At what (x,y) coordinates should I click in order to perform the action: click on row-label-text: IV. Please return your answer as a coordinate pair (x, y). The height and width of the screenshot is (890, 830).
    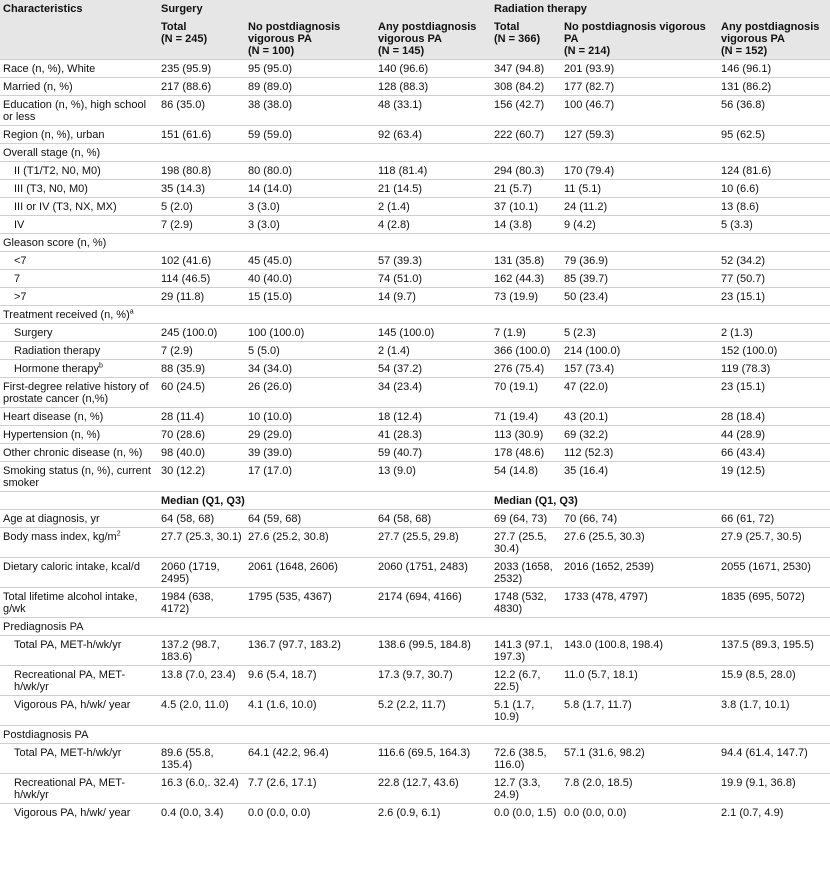
    Looking at the image, I should click on (19, 224).